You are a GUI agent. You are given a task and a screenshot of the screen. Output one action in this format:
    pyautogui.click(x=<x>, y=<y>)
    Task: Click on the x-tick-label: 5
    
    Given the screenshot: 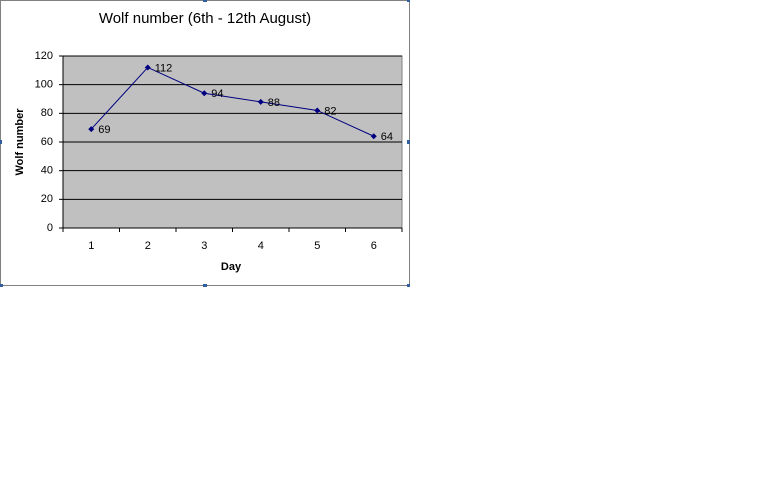 What is the action you would take?
    pyautogui.click(x=317, y=246)
    